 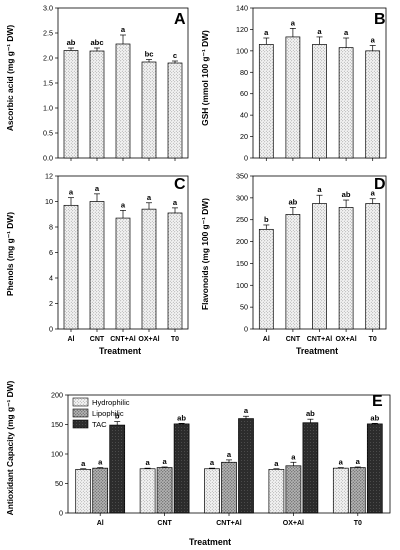 What do you see at coordinates (266, 339) in the screenshot?
I see `x-tick-label: Al` at bounding box center [266, 339].